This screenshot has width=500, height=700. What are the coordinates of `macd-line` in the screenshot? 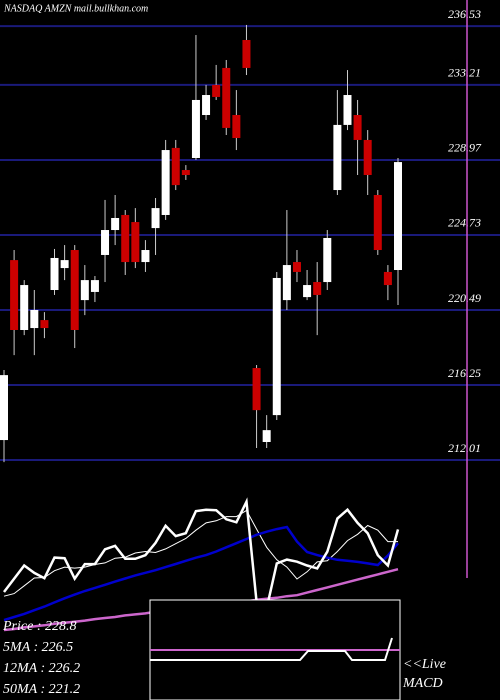 It's located at (271, 649).